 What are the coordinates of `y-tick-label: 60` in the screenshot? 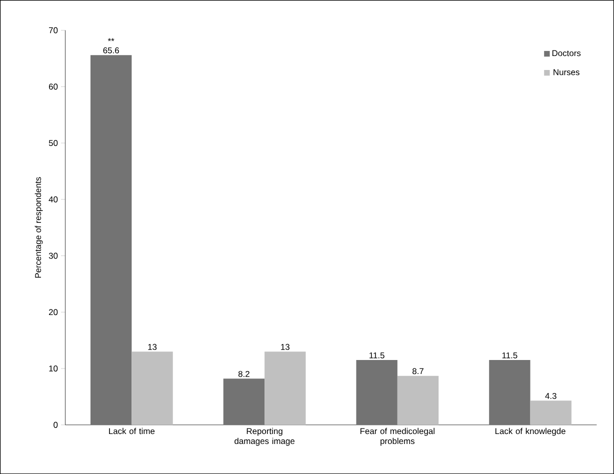 It's located at (53, 87).